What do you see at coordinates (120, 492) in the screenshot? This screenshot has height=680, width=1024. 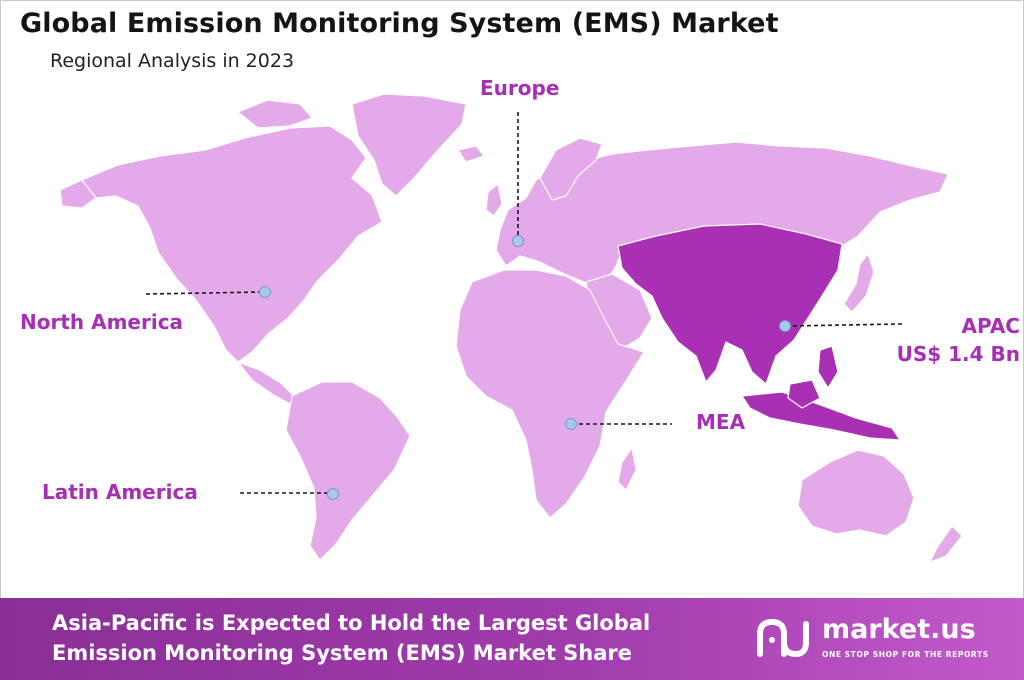 I see `label-latin-america: Latin America` at bounding box center [120, 492].